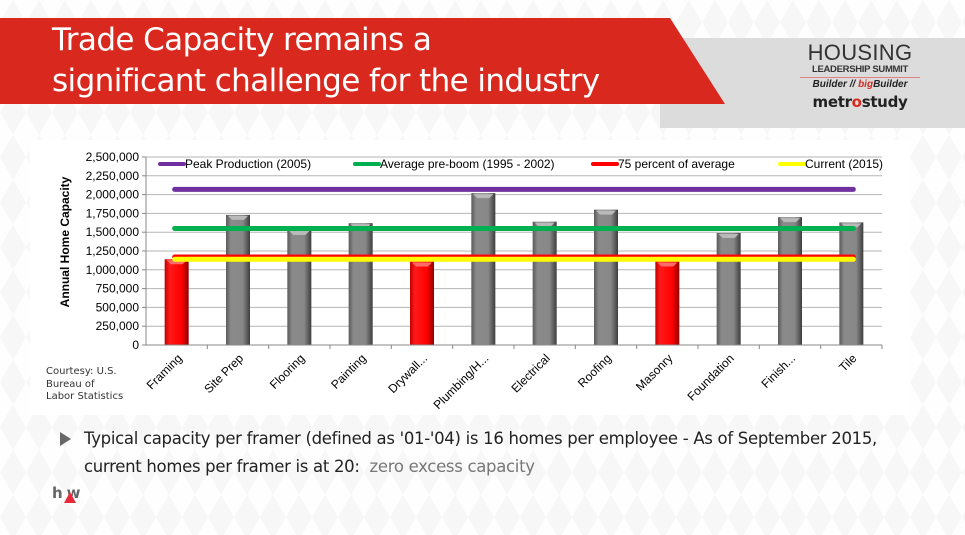 The width and height of the screenshot is (965, 535). Describe the element at coordinates (710, 377) in the screenshot. I see `x-tick-label: Foundation` at that location.